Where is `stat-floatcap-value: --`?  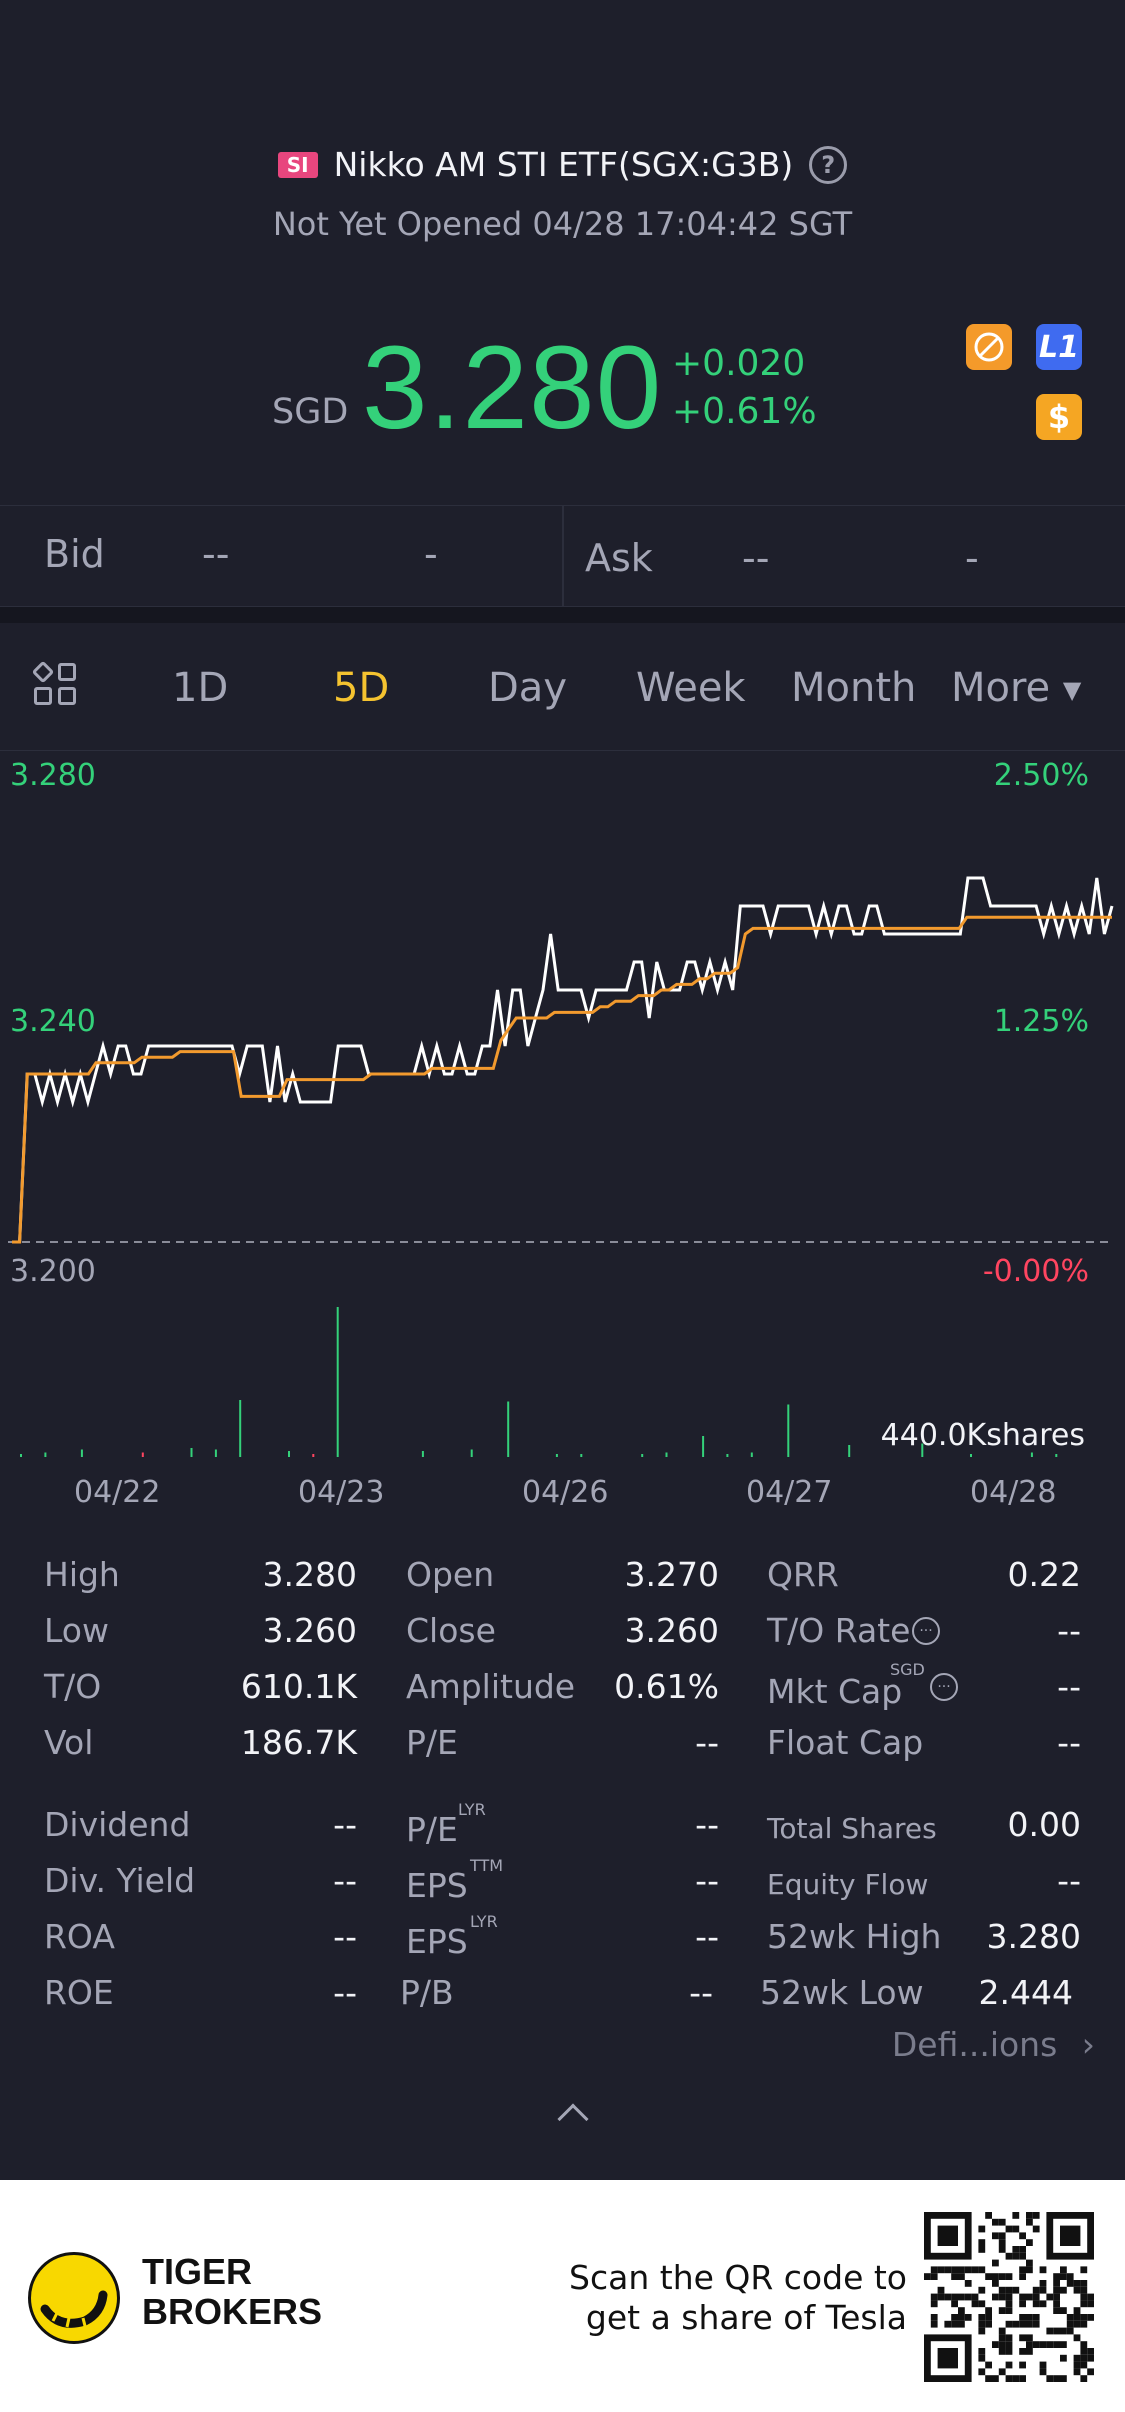 stat-floatcap-value: -- is located at coordinates (1069, 1742).